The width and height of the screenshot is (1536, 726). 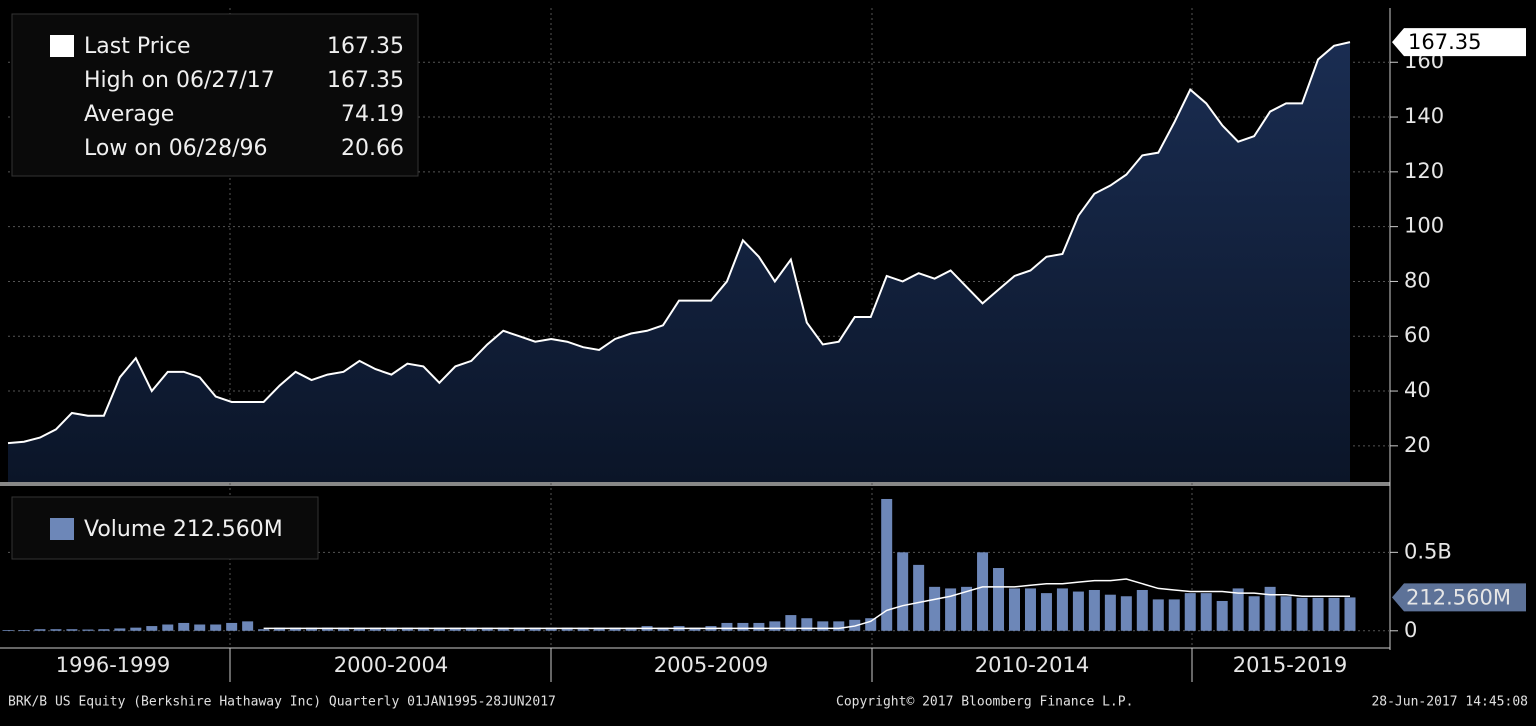 I want to click on footer-center: Copyright© 2017 Bloomberg Finance L.P., so click(x=984, y=702).